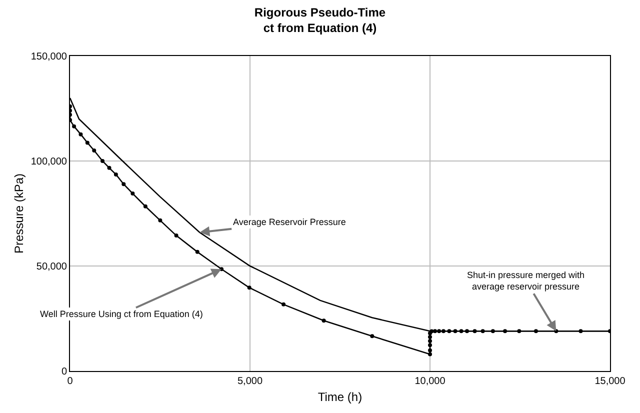  Describe the element at coordinates (289, 222) in the screenshot. I see `annotation: Average Reservoir Pressure` at that location.